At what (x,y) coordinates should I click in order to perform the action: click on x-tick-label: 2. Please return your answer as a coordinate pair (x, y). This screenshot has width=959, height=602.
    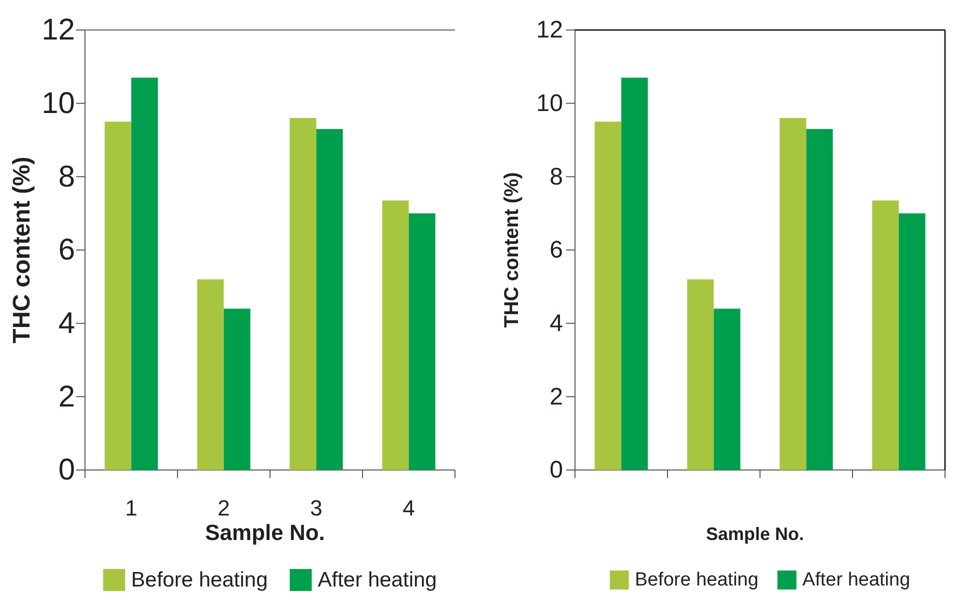
    Looking at the image, I should click on (224, 508).